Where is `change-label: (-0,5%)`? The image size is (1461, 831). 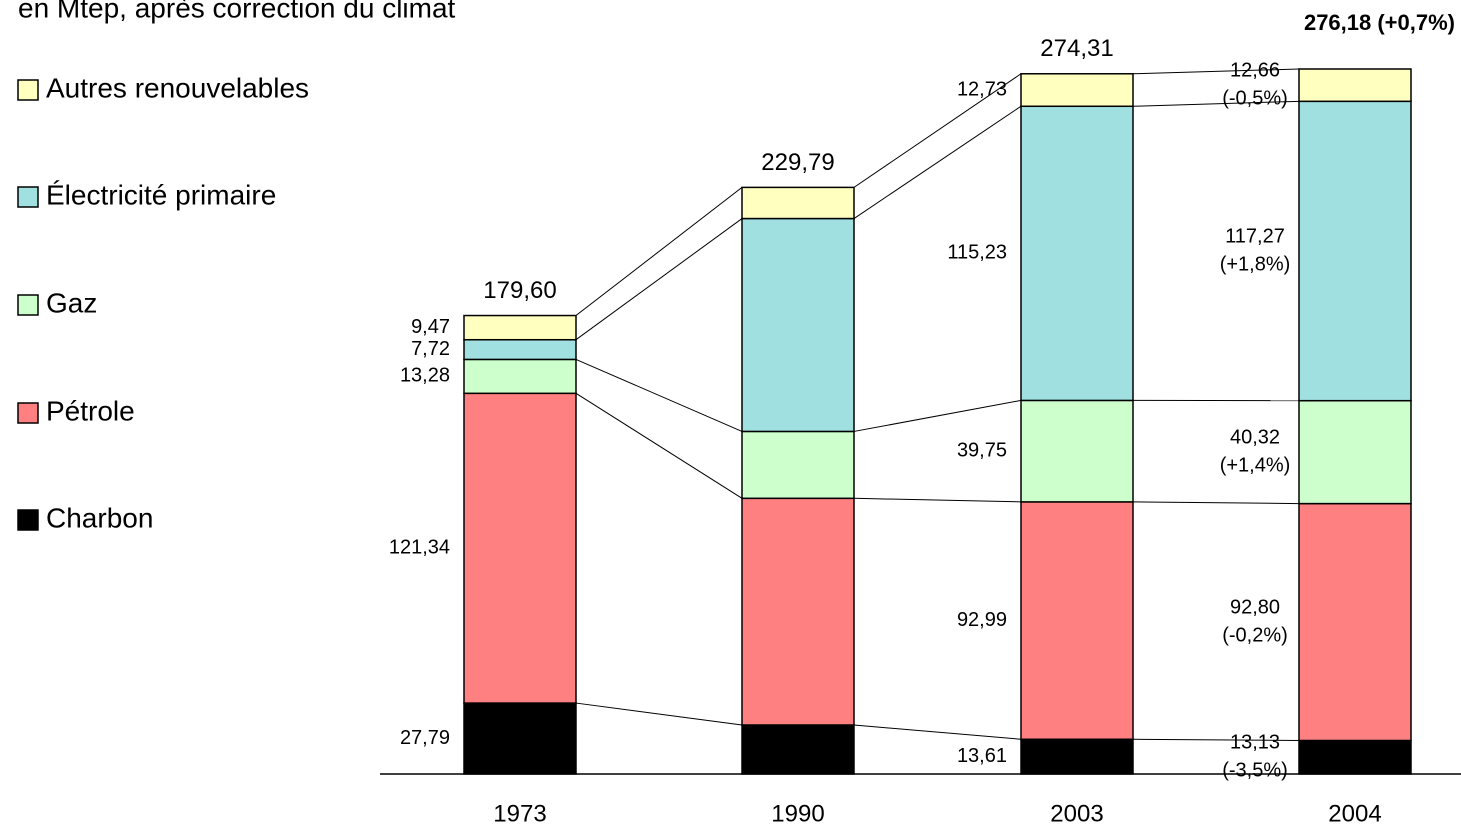 change-label: (-0,5%) is located at coordinates (1255, 98).